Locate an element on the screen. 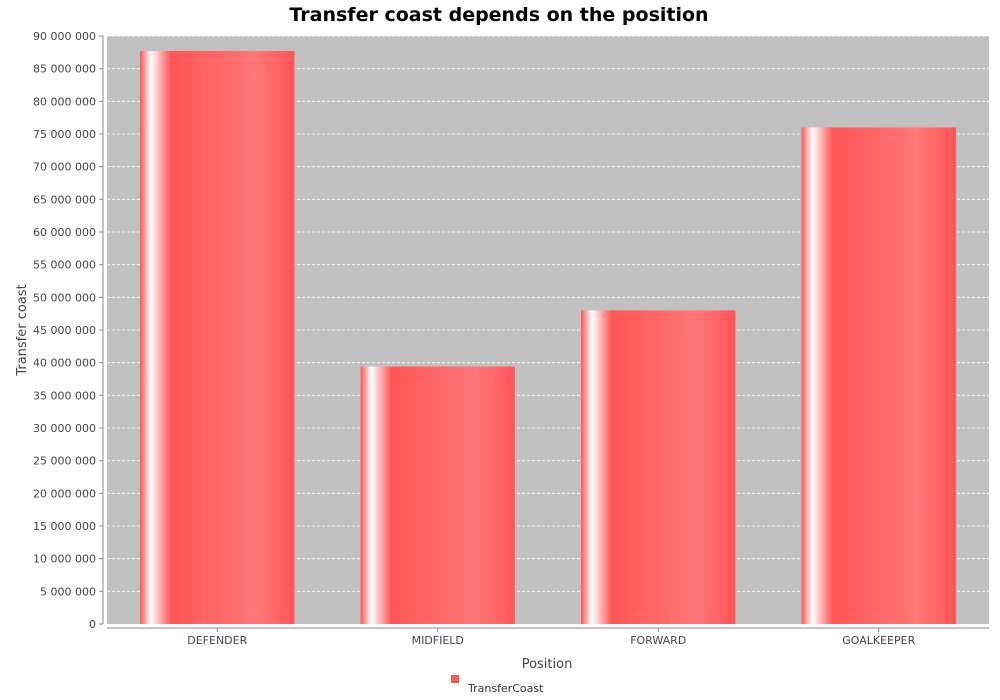  chart-title: Transfer coast depends on the position is located at coordinates (498, 15).